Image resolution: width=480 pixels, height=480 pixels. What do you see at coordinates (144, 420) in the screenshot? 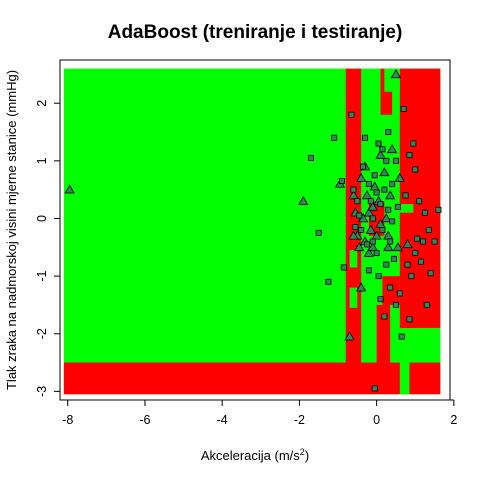
I see `x-tick-label: -6` at bounding box center [144, 420].